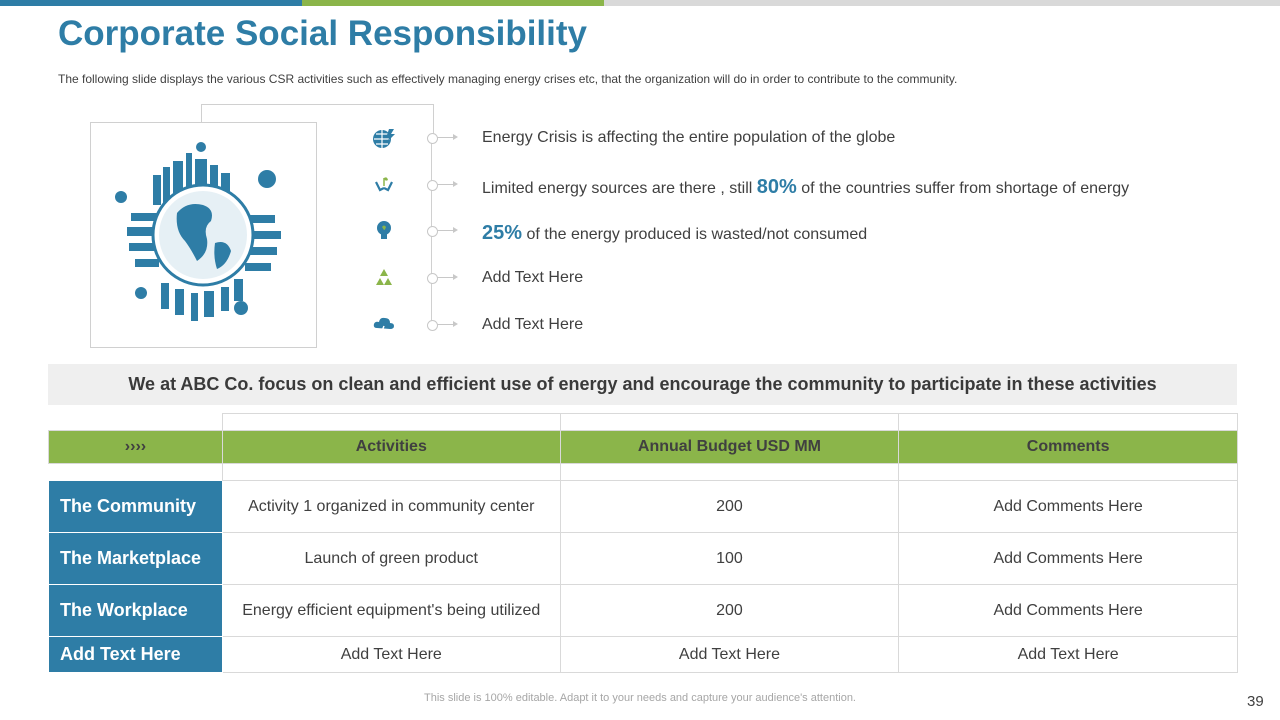 Image resolution: width=1280 pixels, height=720 pixels. Describe the element at coordinates (384, 185) in the screenshot. I see `hands-plant-icon` at that location.